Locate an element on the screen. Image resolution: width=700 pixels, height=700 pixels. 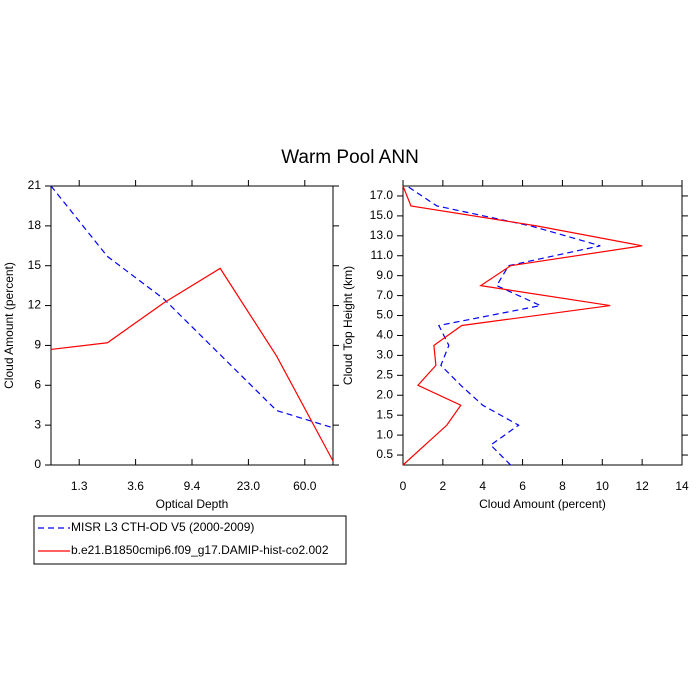
y-tick-label: 11.0 is located at coordinates (382, 255).